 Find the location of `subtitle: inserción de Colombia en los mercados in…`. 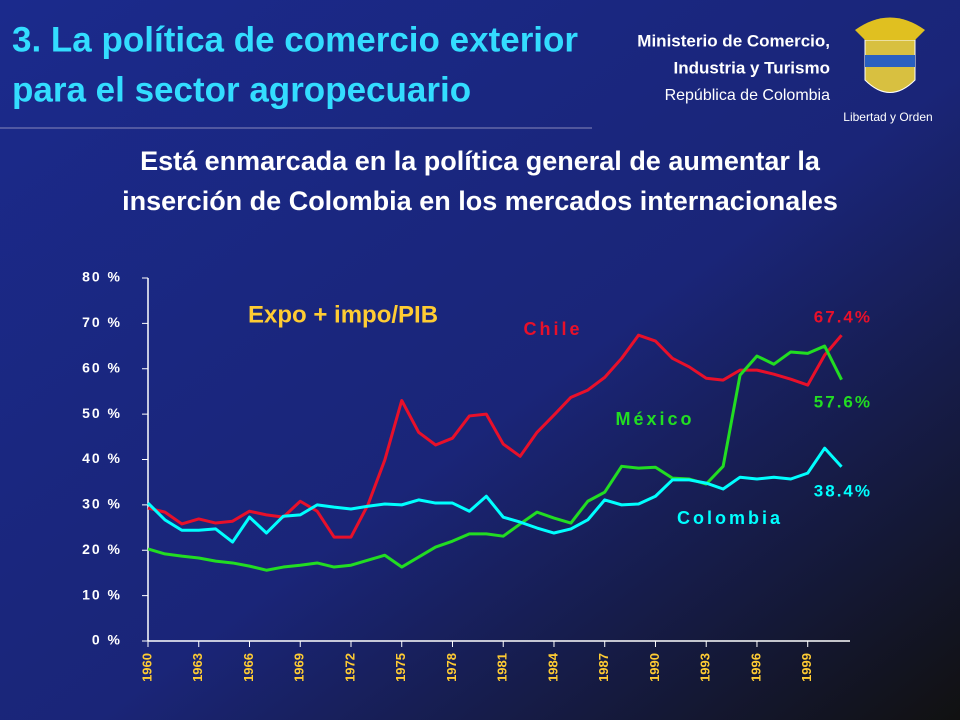

subtitle: inserción de Colombia en los mercados in… is located at coordinates (480, 201).